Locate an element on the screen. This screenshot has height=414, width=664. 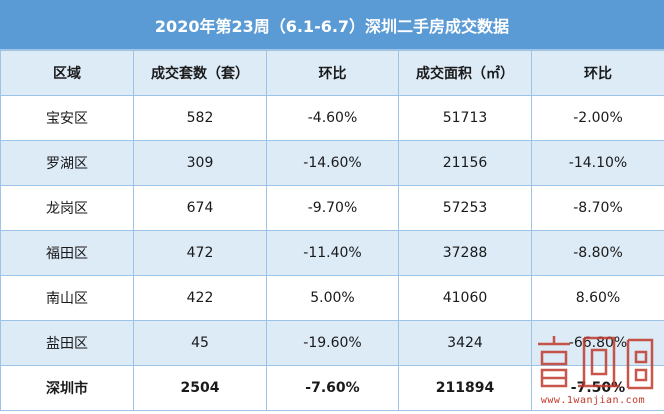
cell-area: 21156 is located at coordinates (465, 163).